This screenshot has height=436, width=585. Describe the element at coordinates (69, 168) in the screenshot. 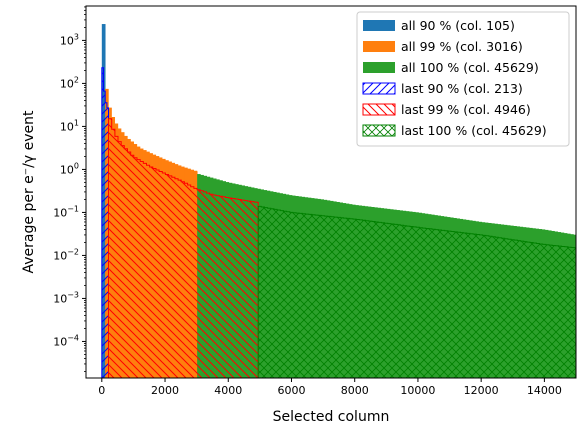

I see `y-tick-label: 10⁰` at that location.